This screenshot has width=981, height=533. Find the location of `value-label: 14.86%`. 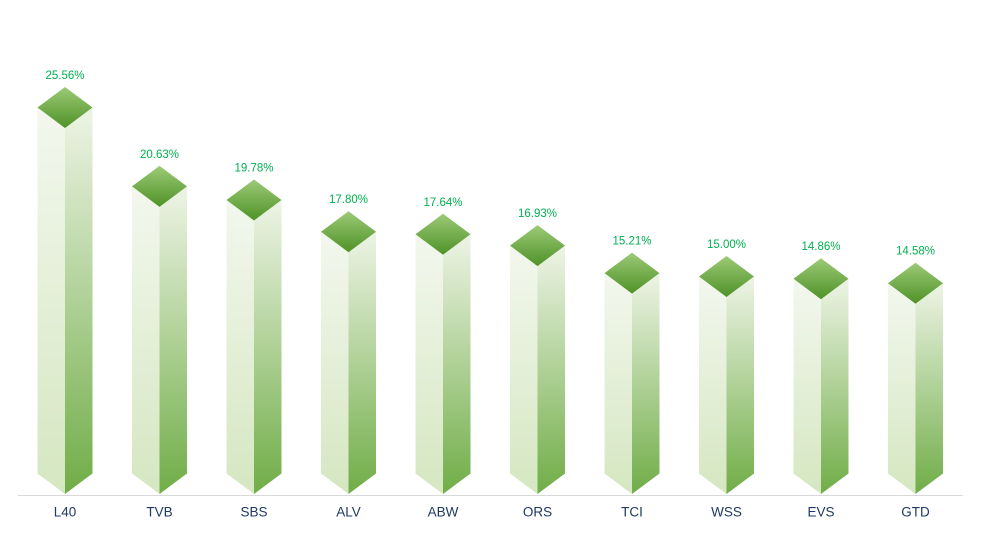

value-label: 14.86% is located at coordinates (820, 247).